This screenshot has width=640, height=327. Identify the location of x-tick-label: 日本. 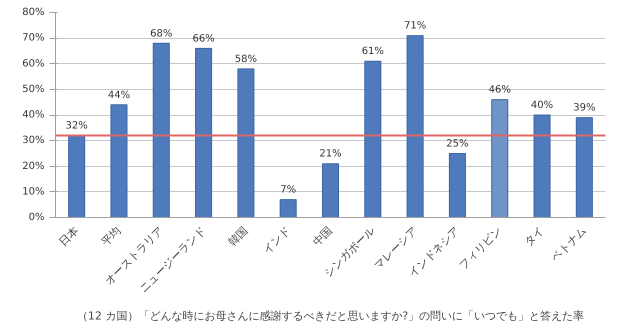
(69, 236).